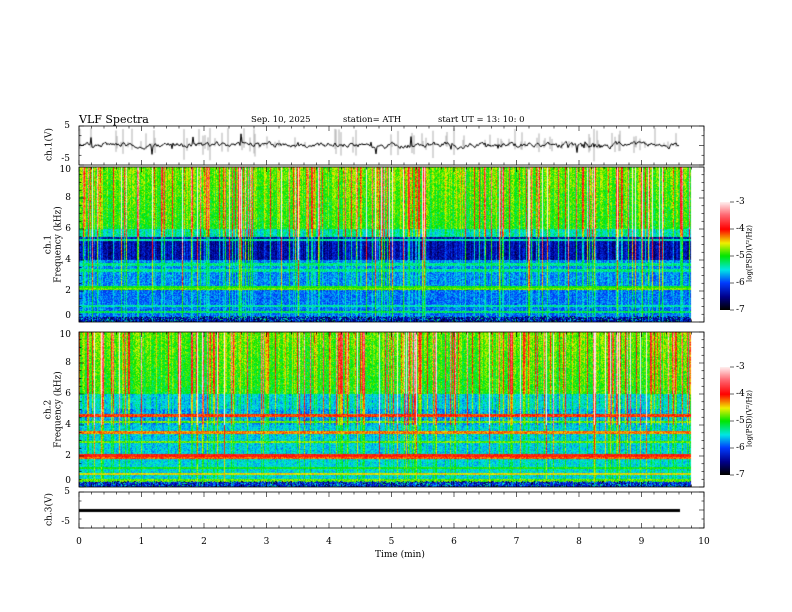 This screenshot has width=792, height=612. What do you see at coordinates (391, 542) in the screenshot?
I see `x-tick-label: 5` at bounding box center [391, 542].